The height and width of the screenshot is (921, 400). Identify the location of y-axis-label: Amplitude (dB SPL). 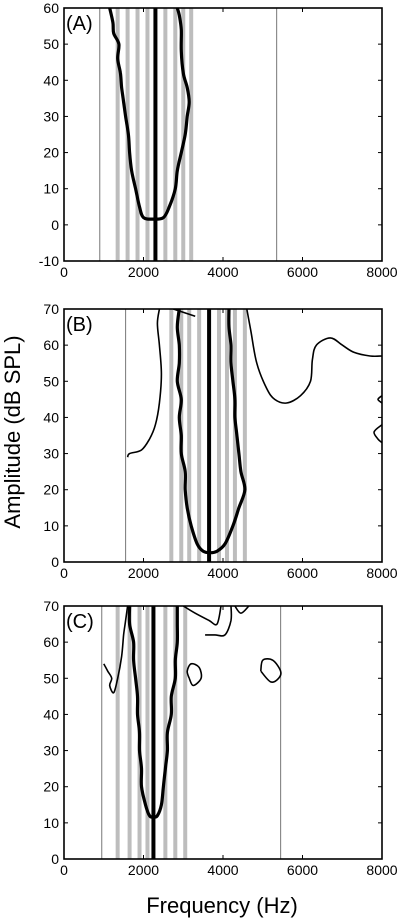
(12, 431).